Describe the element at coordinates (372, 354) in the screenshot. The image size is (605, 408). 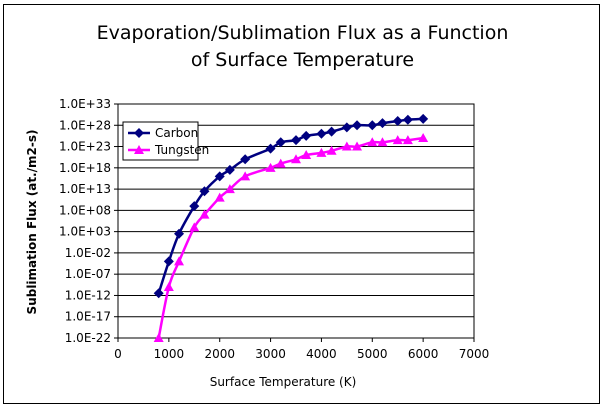
I see `x-tick-label: 5000` at that location.